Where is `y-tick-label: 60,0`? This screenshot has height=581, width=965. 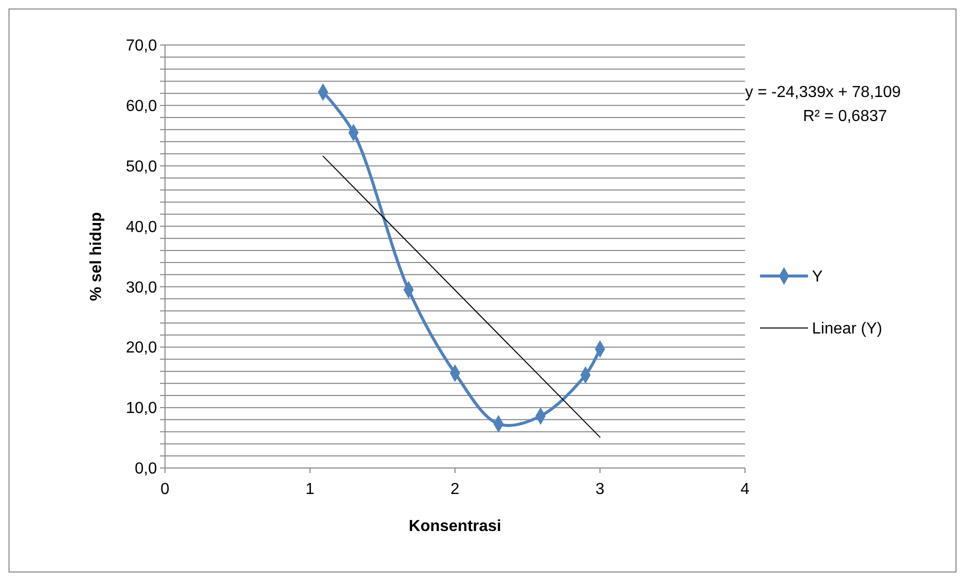 y-tick-label: 60,0 is located at coordinates (142, 107).